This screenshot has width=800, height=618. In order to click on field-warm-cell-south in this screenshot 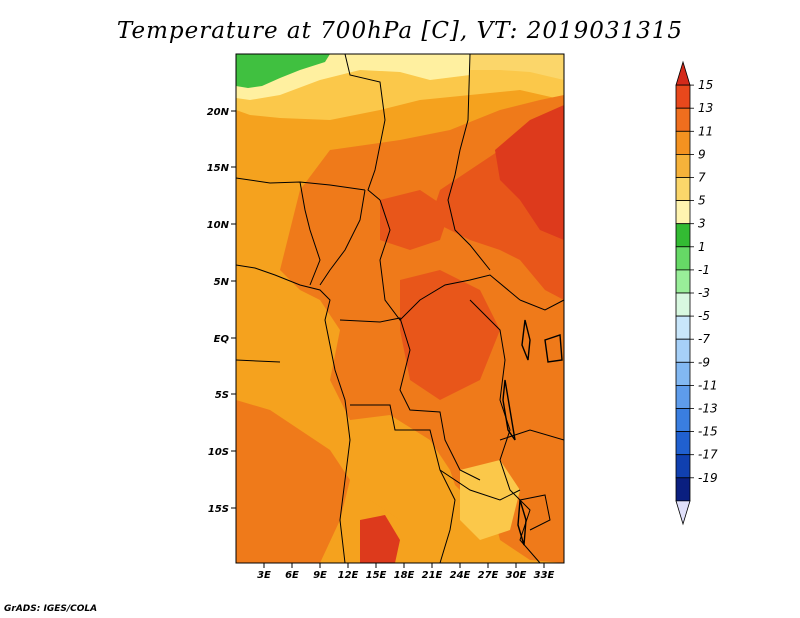, I will do `click(380, 539)`.